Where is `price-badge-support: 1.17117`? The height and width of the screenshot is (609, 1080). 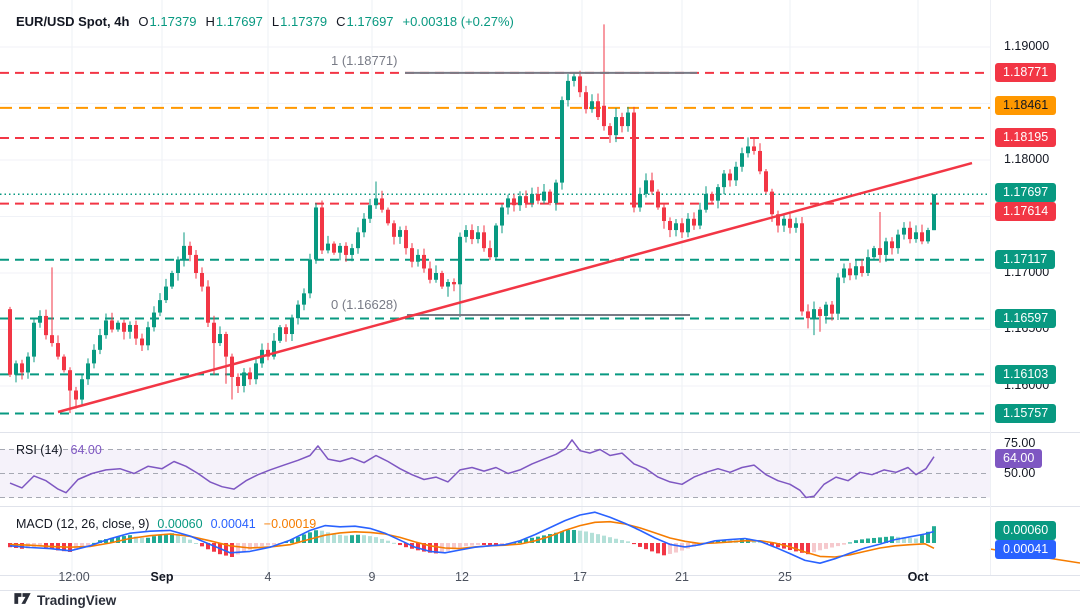
price-badge-support: 1.17117 is located at coordinates (1025, 259).